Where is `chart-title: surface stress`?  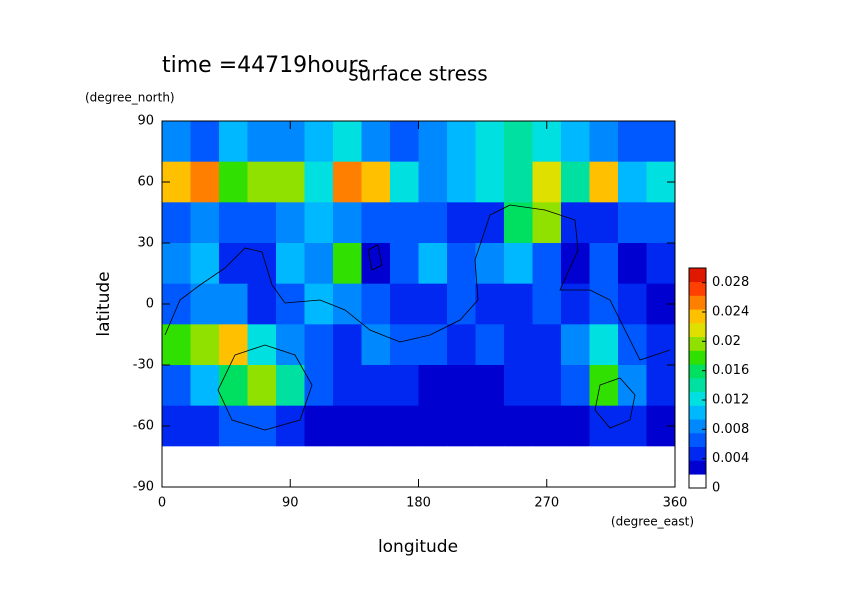
chart-title: surface stress is located at coordinates (417, 74).